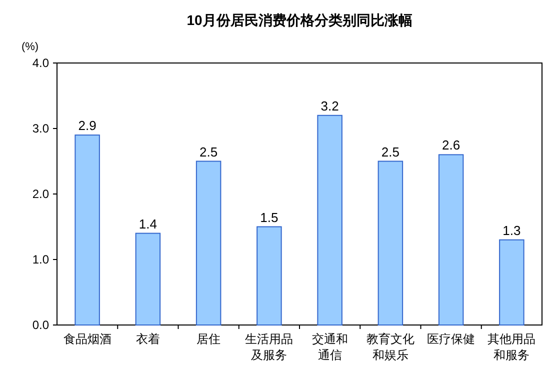 The width and height of the screenshot is (558, 390). What do you see at coordinates (41, 129) in the screenshot?
I see `y-tick-label: 3.0` at bounding box center [41, 129].